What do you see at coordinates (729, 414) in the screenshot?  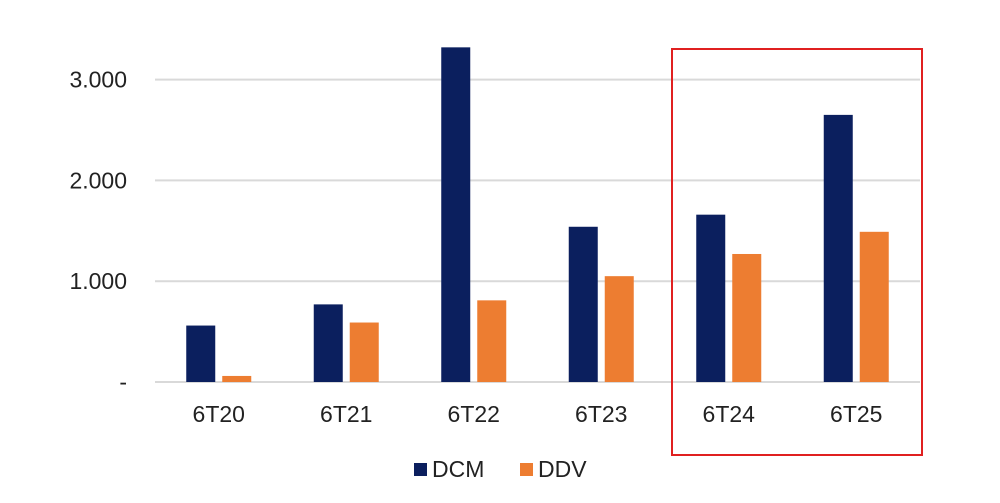 I see `x-tick-label: 6T24` at bounding box center [729, 414].